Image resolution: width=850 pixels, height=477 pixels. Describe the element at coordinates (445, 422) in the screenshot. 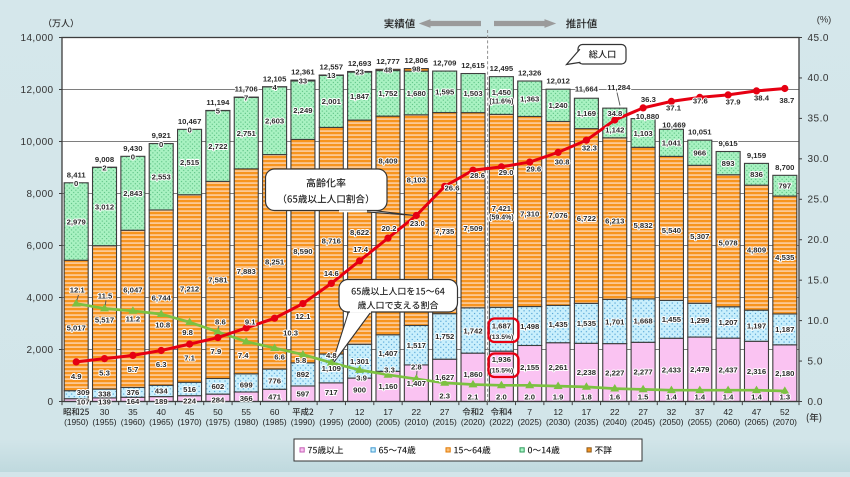

I see `svg-text: (2015)` at that location.